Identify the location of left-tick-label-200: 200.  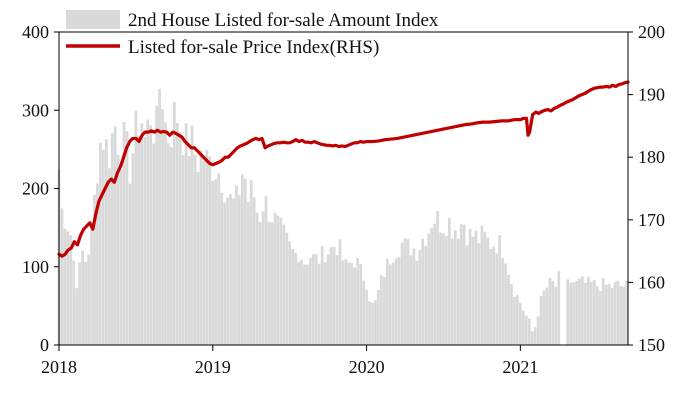
(35, 189).